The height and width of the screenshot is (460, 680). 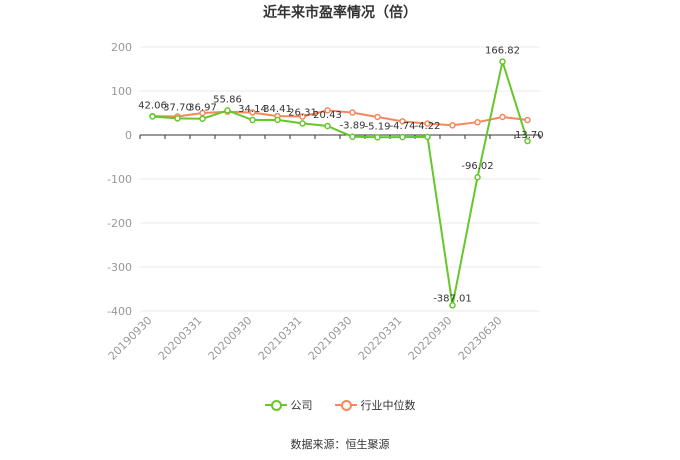 I want to click on y-tick-label: -300, so click(x=119, y=267).